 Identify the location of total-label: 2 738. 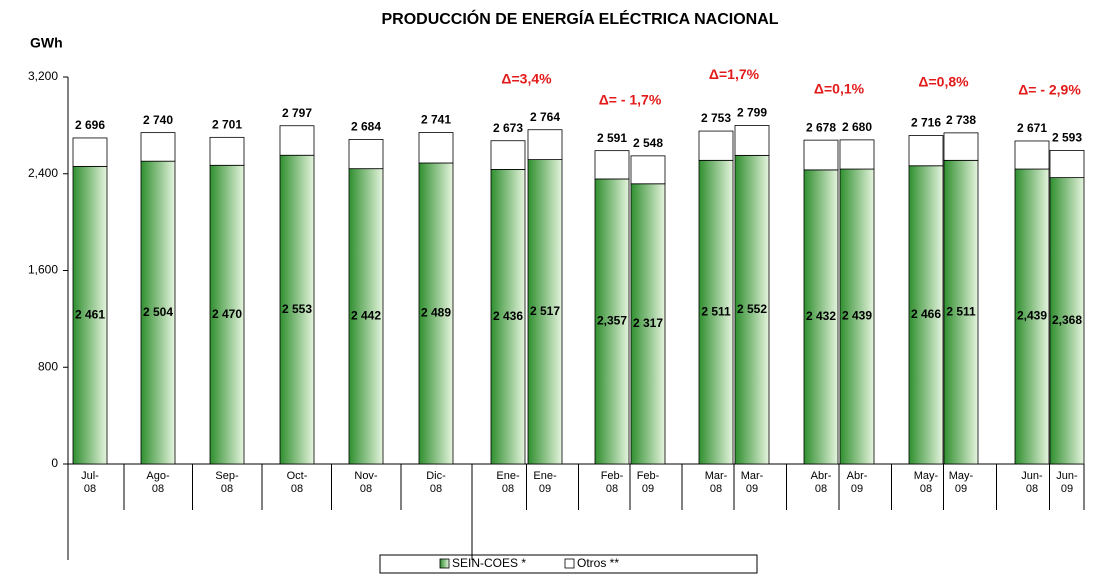
(961, 120).